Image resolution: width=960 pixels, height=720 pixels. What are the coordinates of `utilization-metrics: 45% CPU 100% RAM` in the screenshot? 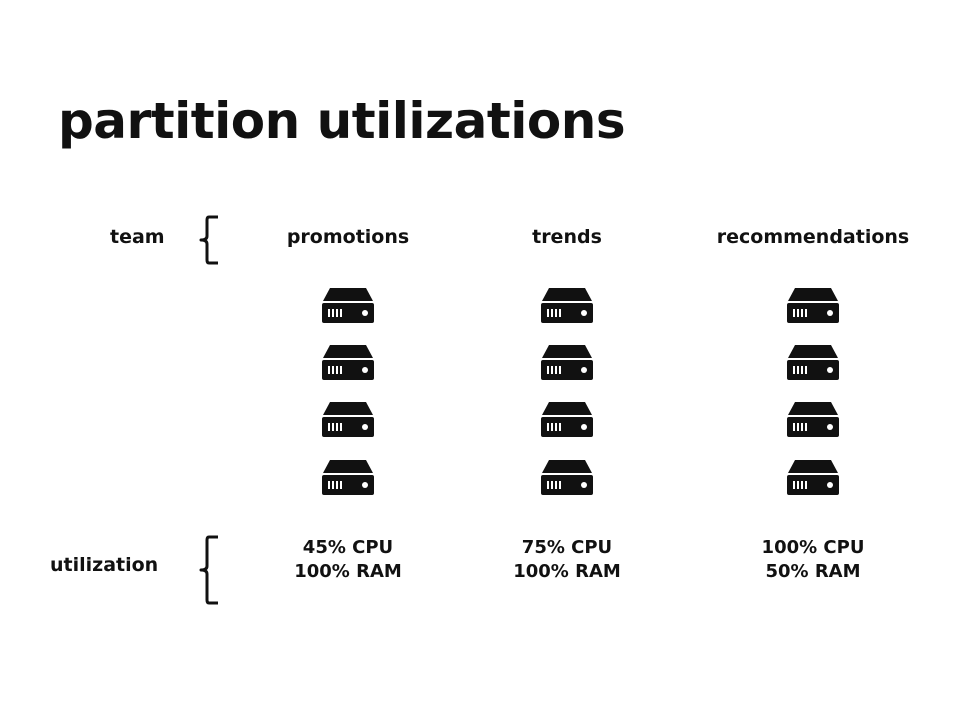 It's located at (348, 560).